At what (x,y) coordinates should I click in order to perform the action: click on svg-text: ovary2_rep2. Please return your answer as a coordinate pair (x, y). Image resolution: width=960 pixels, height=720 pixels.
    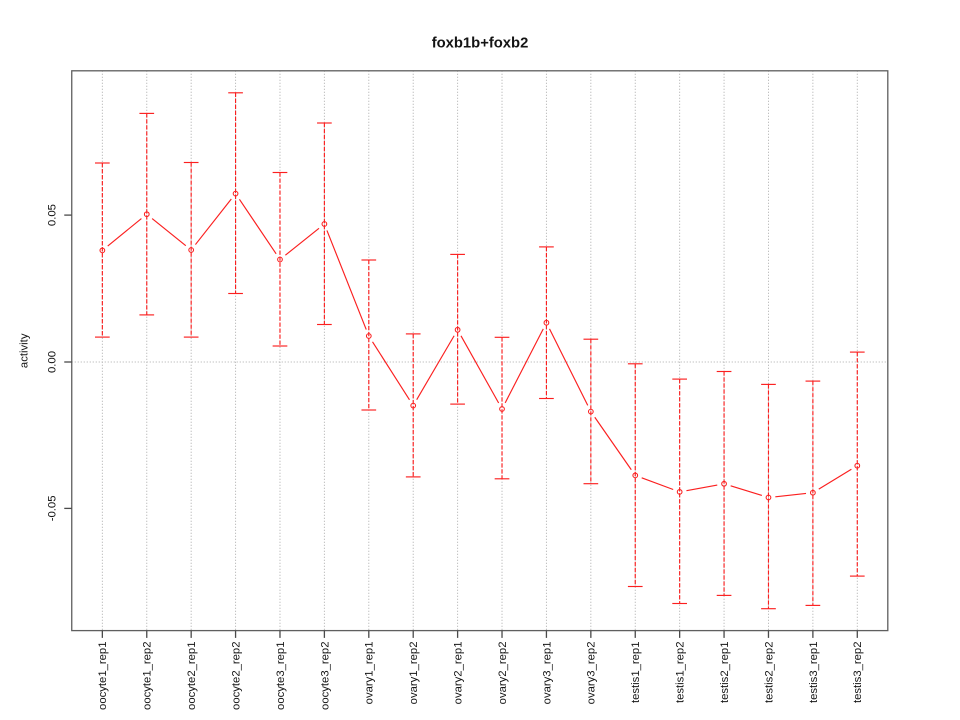
    Looking at the image, I should click on (503, 673).